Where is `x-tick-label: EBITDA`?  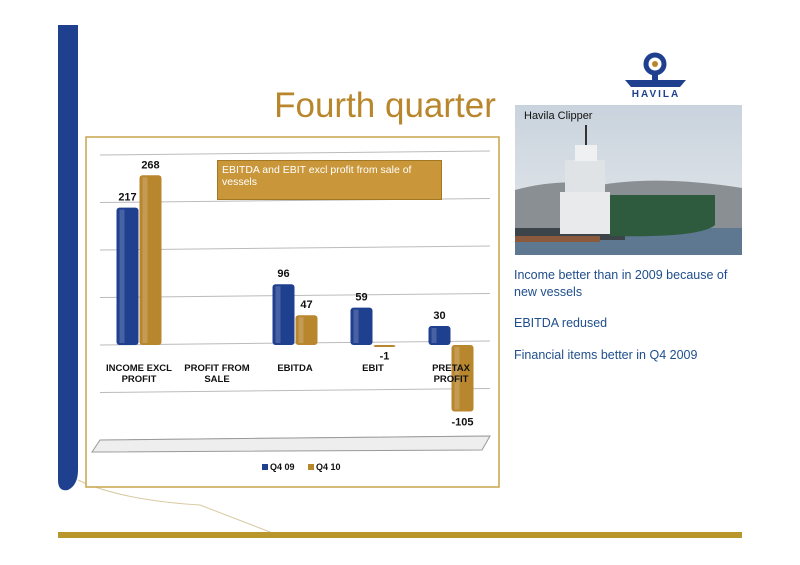
x-tick-label: EBITDA is located at coordinates (295, 368).